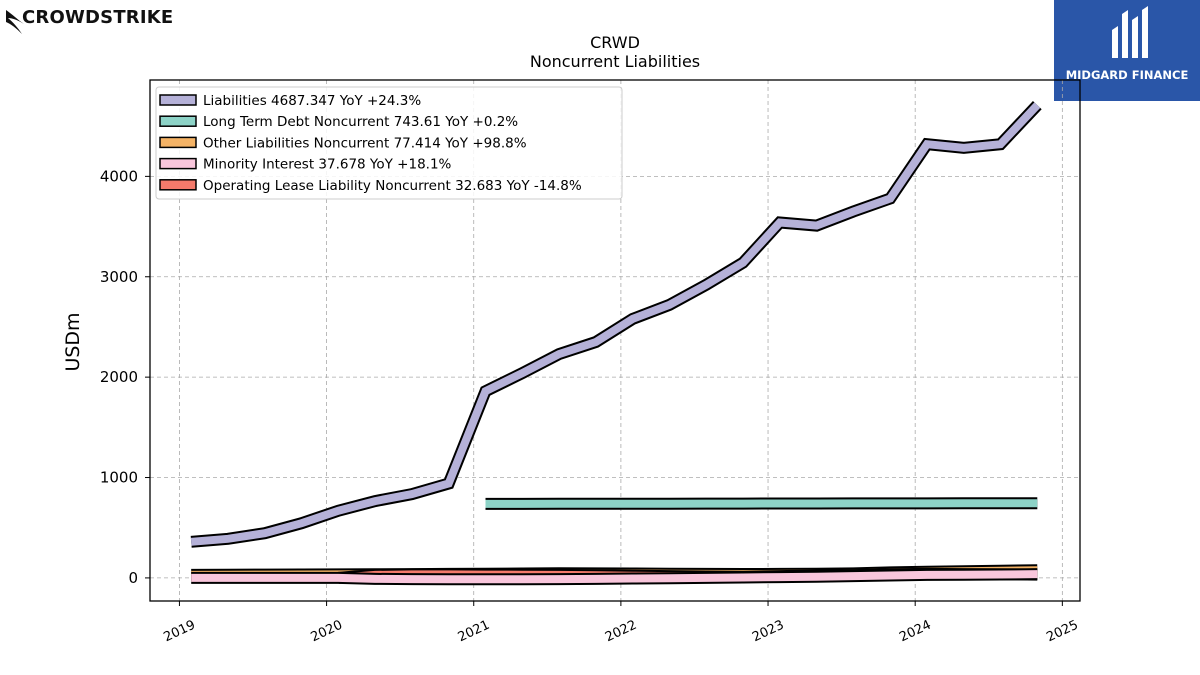 This screenshot has height=675, width=1200. I want to click on legend-swatch-operating-lease-liability-noncurrent, so click(178, 185).